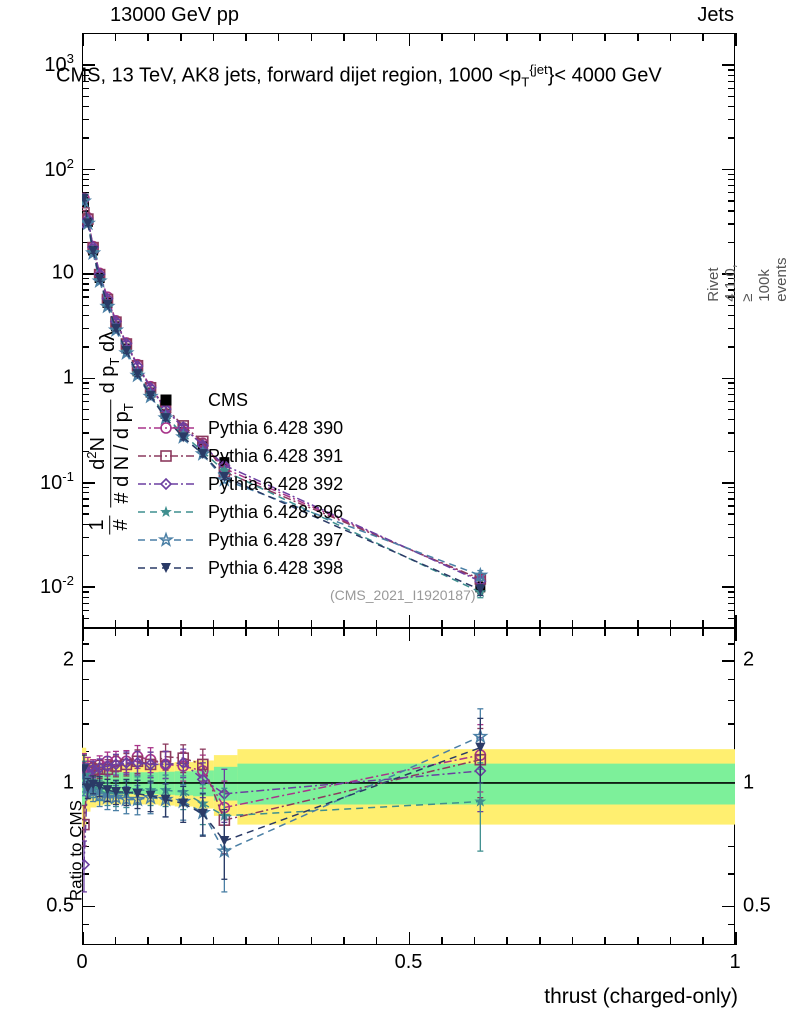 This screenshot has height=1024, width=786. Describe the element at coordinates (538, 69) in the screenshot. I see `plot-title-sup: {jet` at that location.